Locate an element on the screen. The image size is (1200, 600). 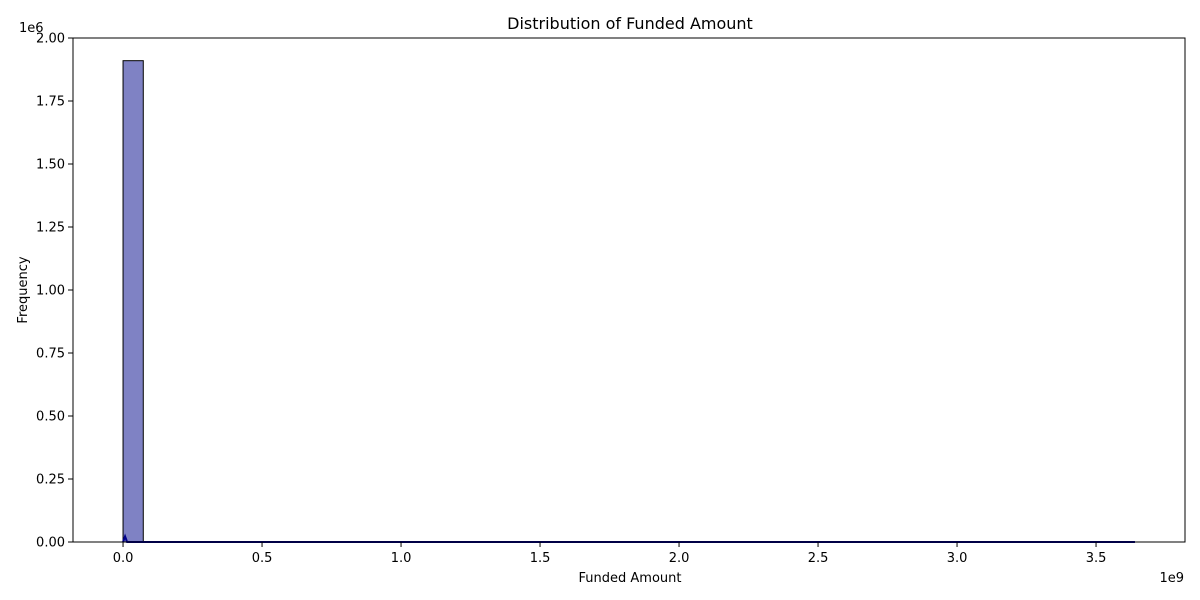
y-axis-label: Frequency is located at coordinates (23, 289).